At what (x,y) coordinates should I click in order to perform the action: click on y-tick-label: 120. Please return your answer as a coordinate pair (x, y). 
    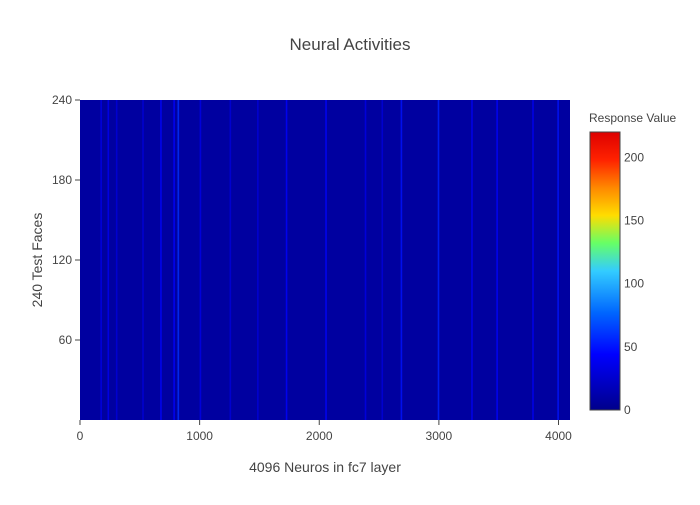
    Looking at the image, I should click on (62, 260).